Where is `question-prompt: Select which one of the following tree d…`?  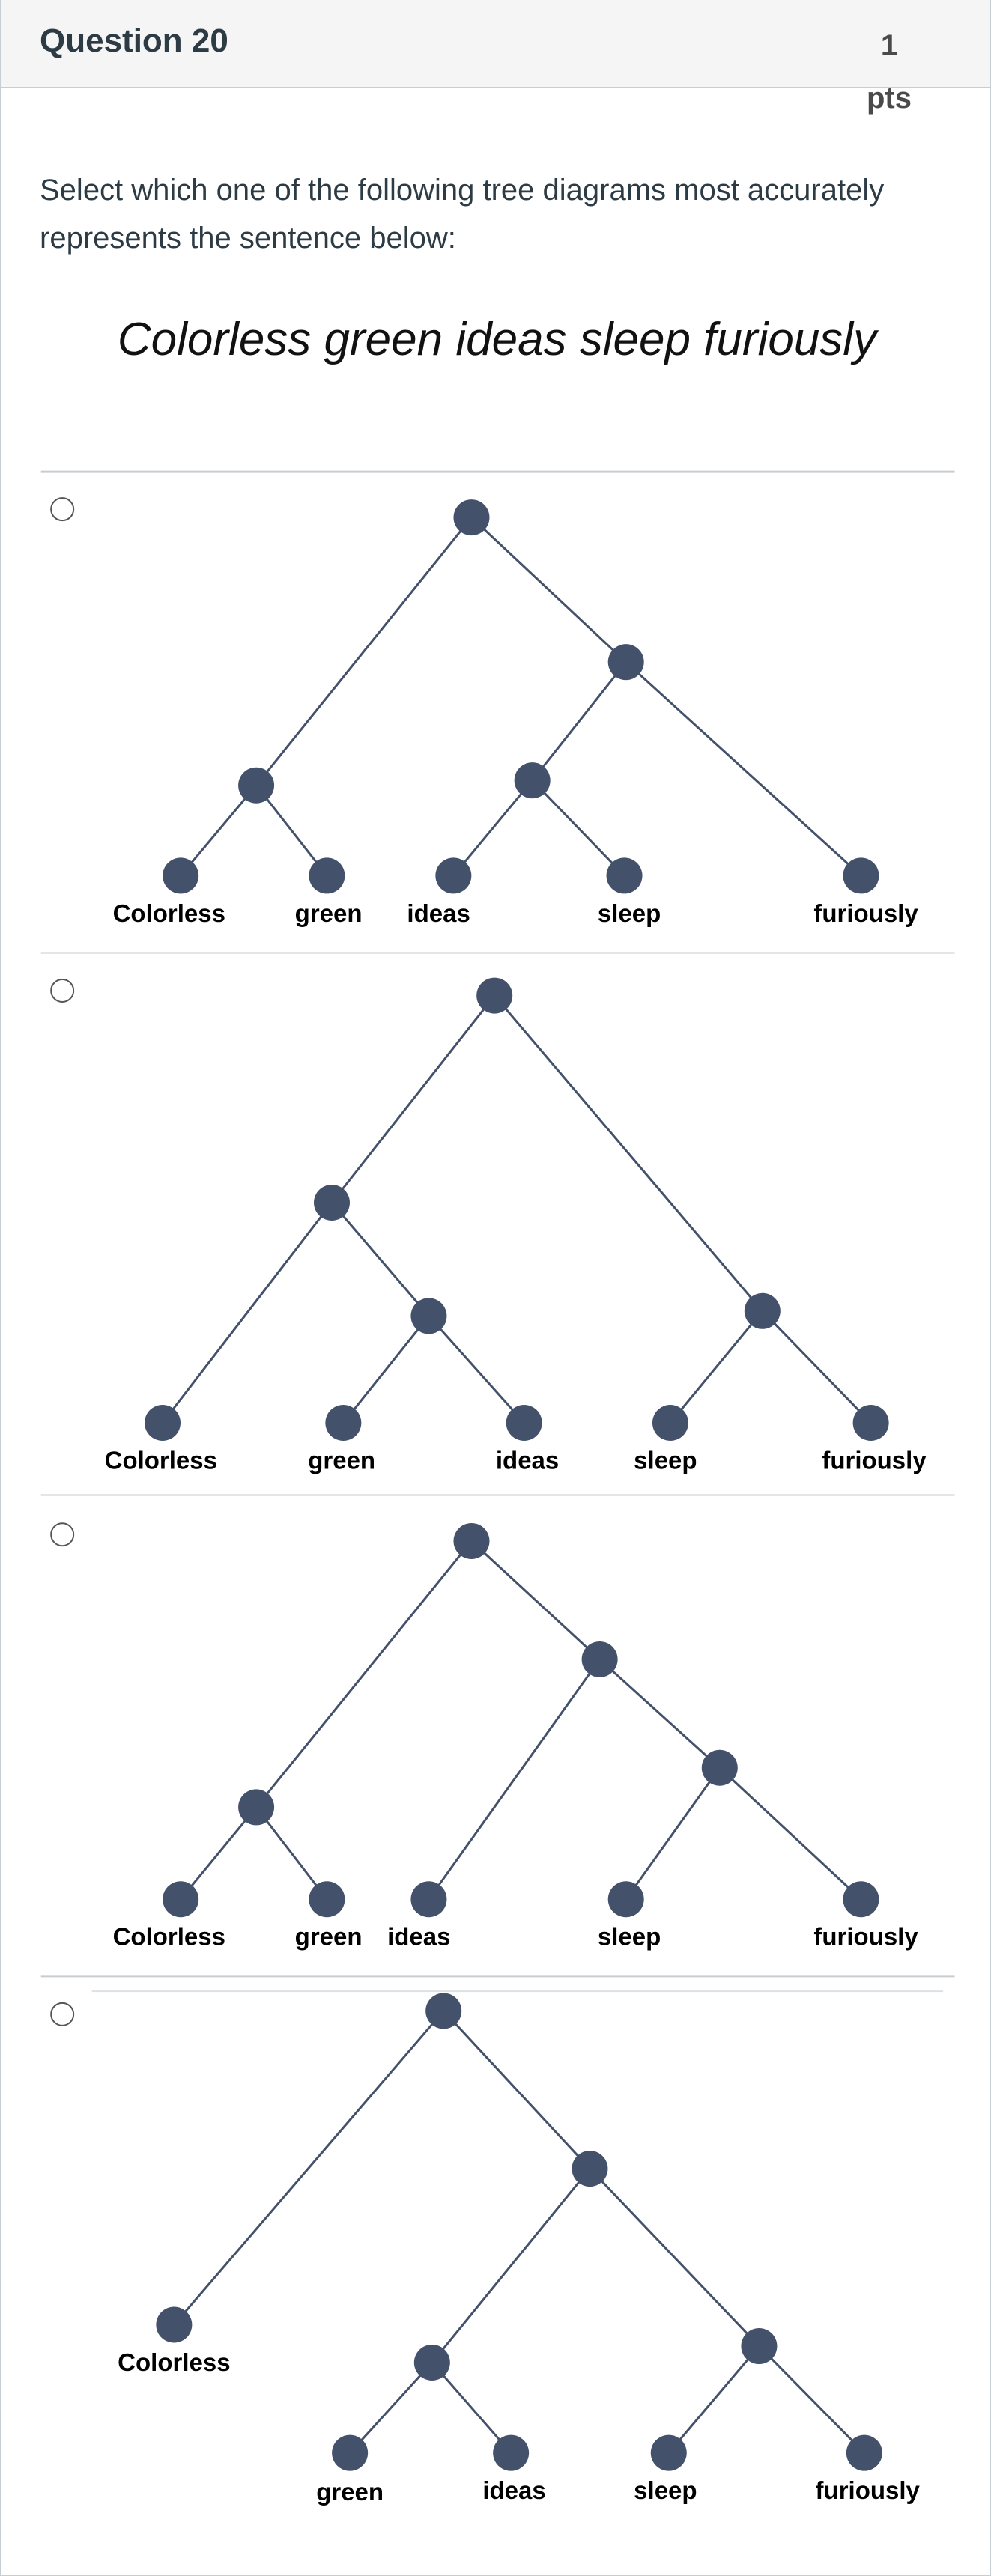 question-prompt: Select which one of the following tree d… is located at coordinates (463, 214).